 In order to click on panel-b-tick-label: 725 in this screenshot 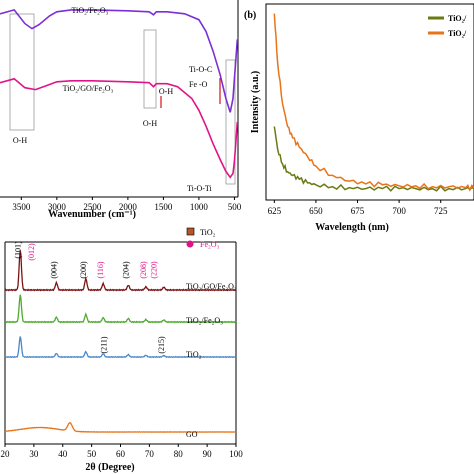, I will do `click(441, 211)`.